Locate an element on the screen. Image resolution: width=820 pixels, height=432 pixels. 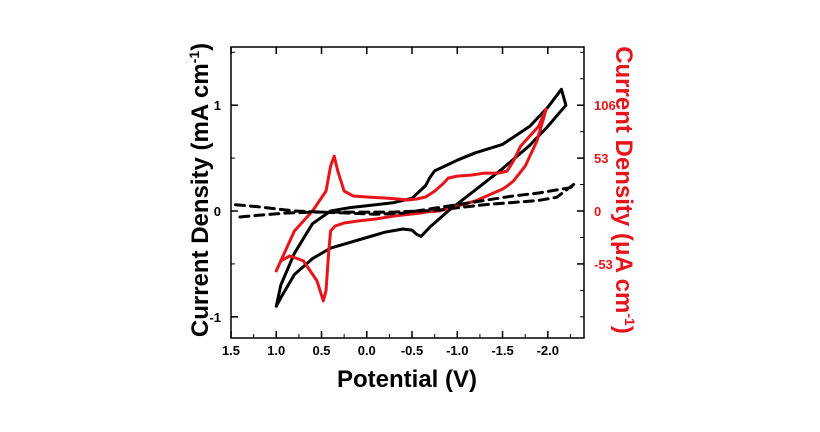
x-tick-label: -1.5 is located at coordinates (502, 350).